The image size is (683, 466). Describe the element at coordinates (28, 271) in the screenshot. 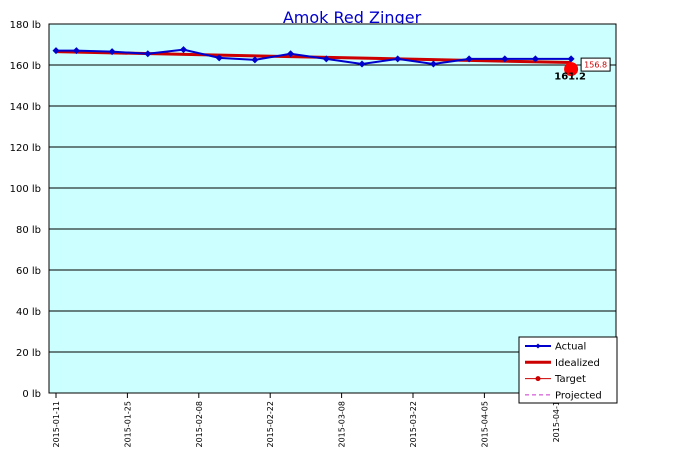

I see `y-tick-label: 60 lb` at that location.